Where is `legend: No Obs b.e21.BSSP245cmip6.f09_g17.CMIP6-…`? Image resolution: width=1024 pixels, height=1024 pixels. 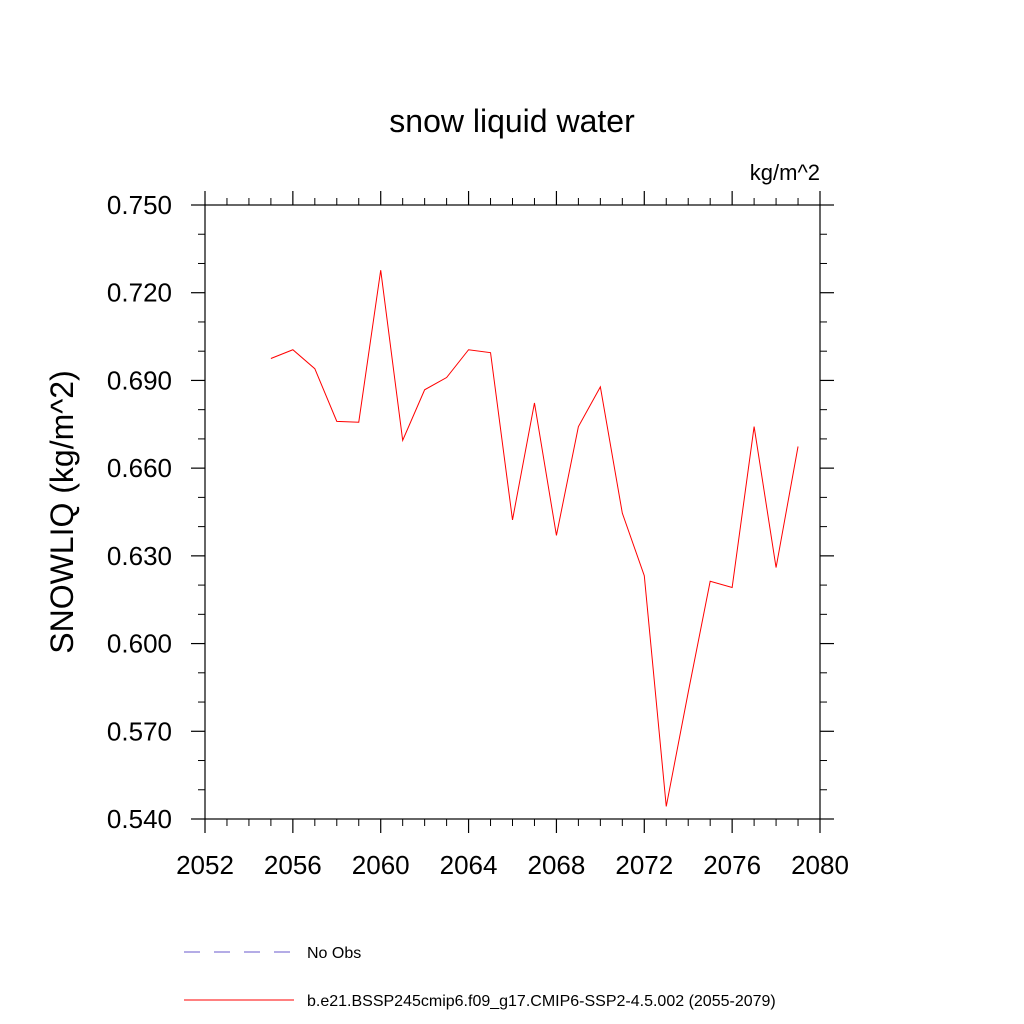
legend: No Obs b.e21.BSSP245cmip6.f09_g17.CMIP6-… is located at coordinates (480, 977).